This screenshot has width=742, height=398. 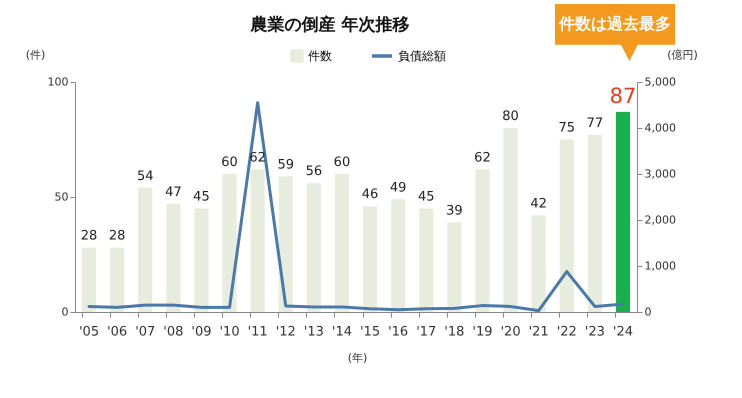 I want to click on x-tick-label: '12, so click(x=286, y=332).